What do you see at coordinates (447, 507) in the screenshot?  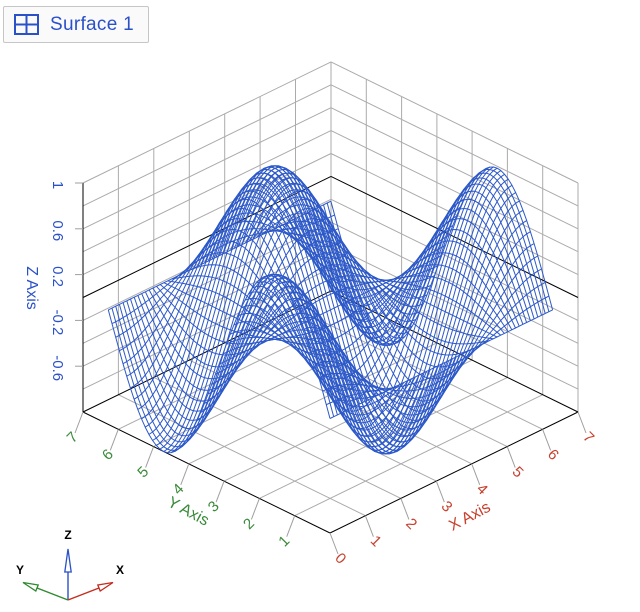 I see `x-tick-label: 3` at bounding box center [447, 507].